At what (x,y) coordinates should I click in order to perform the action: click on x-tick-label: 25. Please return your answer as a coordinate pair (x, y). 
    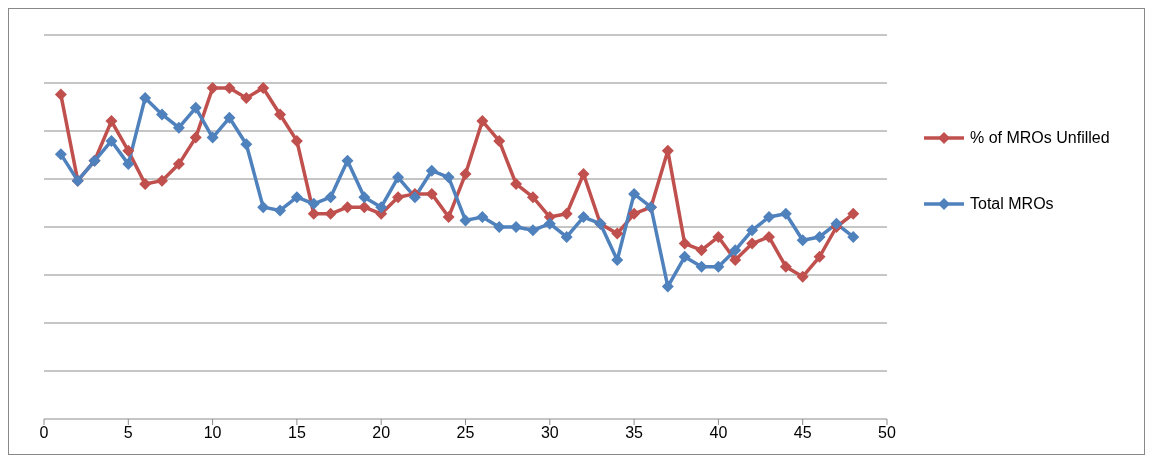
    Looking at the image, I should click on (465, 433).